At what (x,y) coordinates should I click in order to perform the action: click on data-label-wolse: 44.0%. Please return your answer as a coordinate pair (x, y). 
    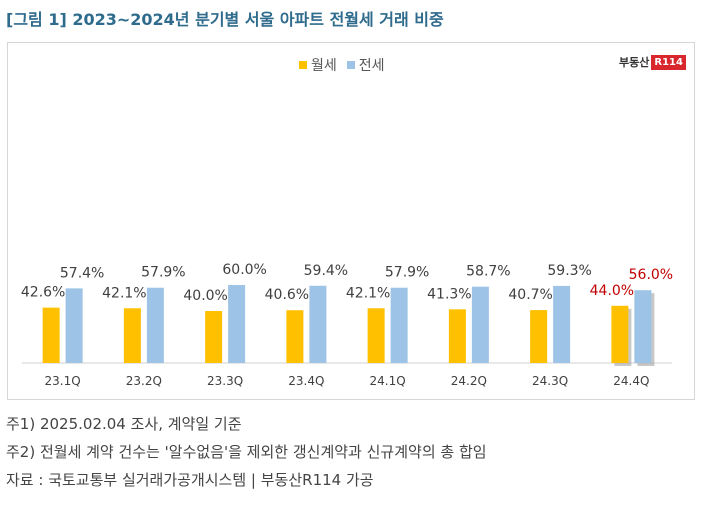
    Looking at the image, I should click on (612, 291).